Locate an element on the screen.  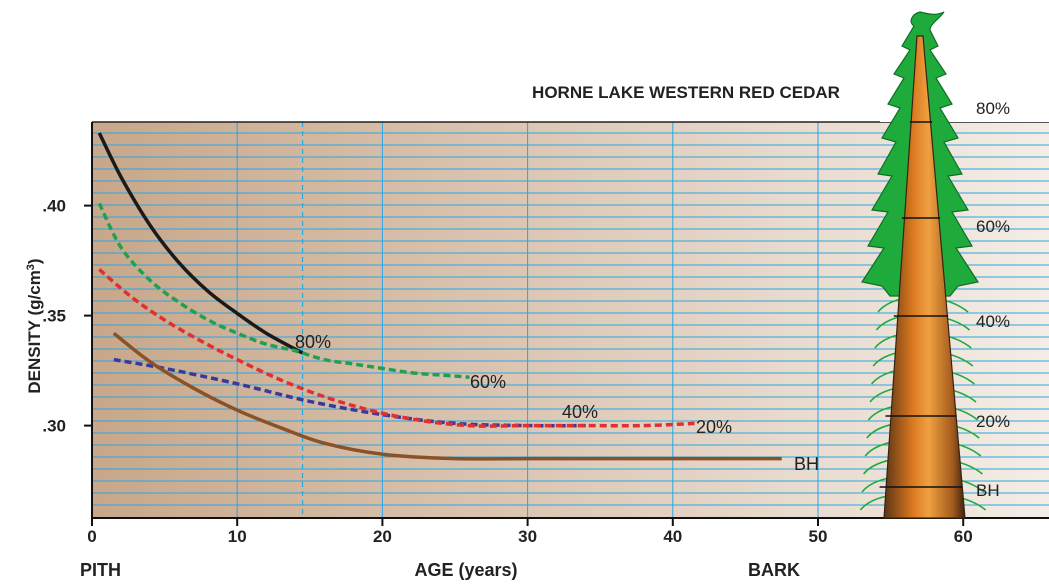
series-label: BH is located at coordinates (806, 464).